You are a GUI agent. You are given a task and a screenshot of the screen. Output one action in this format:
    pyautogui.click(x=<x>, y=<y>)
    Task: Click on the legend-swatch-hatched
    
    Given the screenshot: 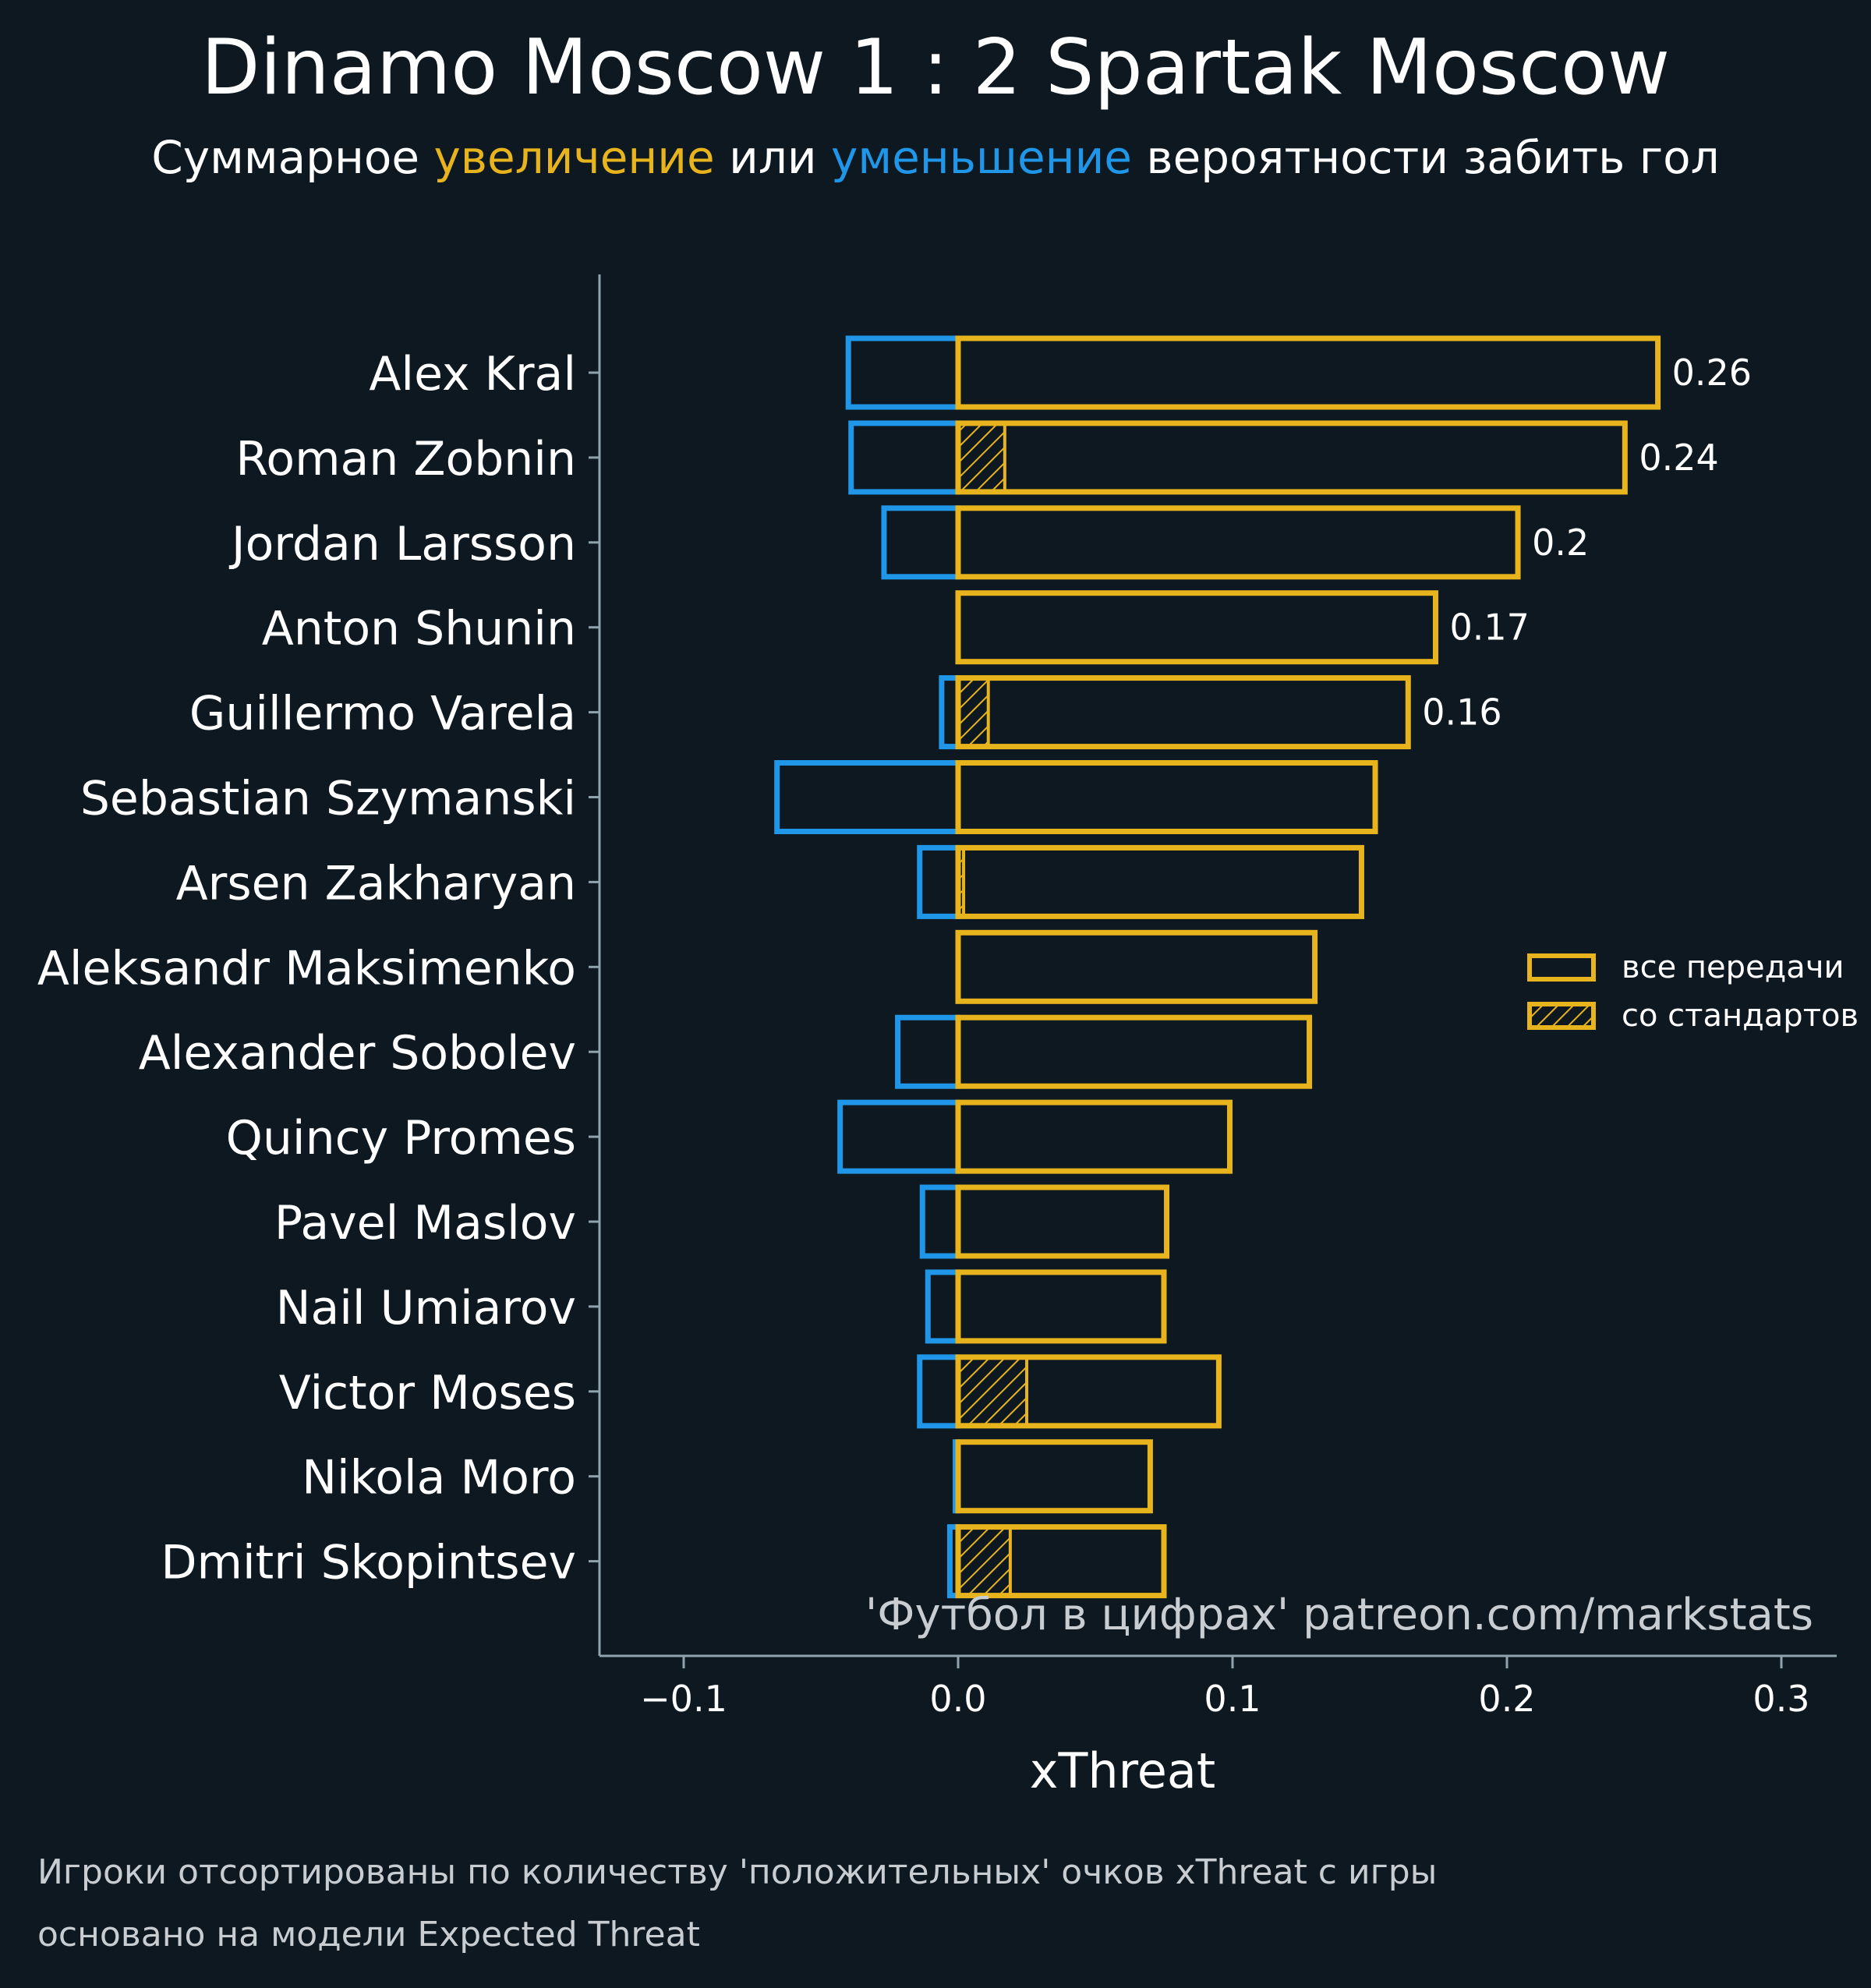 What is the action you would take?
    pyautogui.click(x=1561, y=1016)
    